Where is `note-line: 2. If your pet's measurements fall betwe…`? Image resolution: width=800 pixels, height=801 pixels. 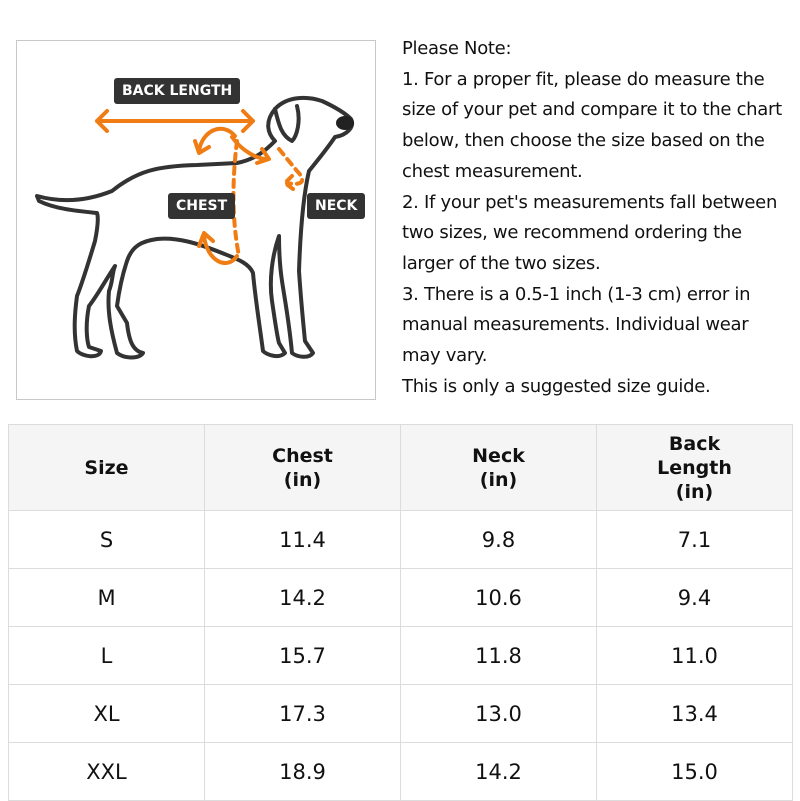 note-line: 2. If your pet's measurements fall betwe… is located at coordinates (590, 202).